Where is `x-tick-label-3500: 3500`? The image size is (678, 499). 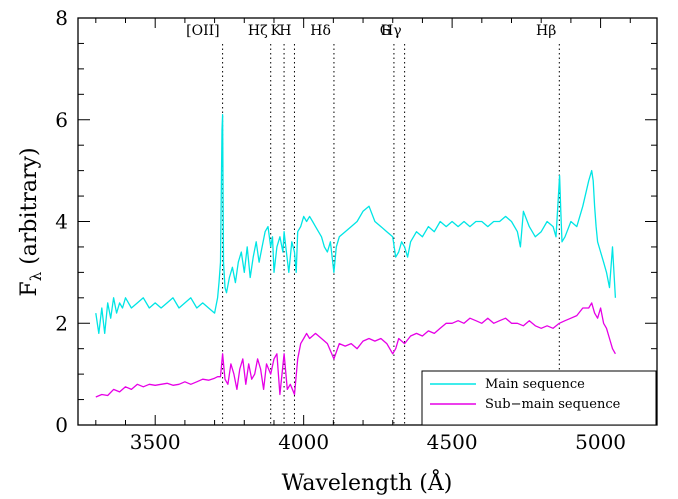
x-tick-label-3500: 3500 is located at coordinates (155, 442).